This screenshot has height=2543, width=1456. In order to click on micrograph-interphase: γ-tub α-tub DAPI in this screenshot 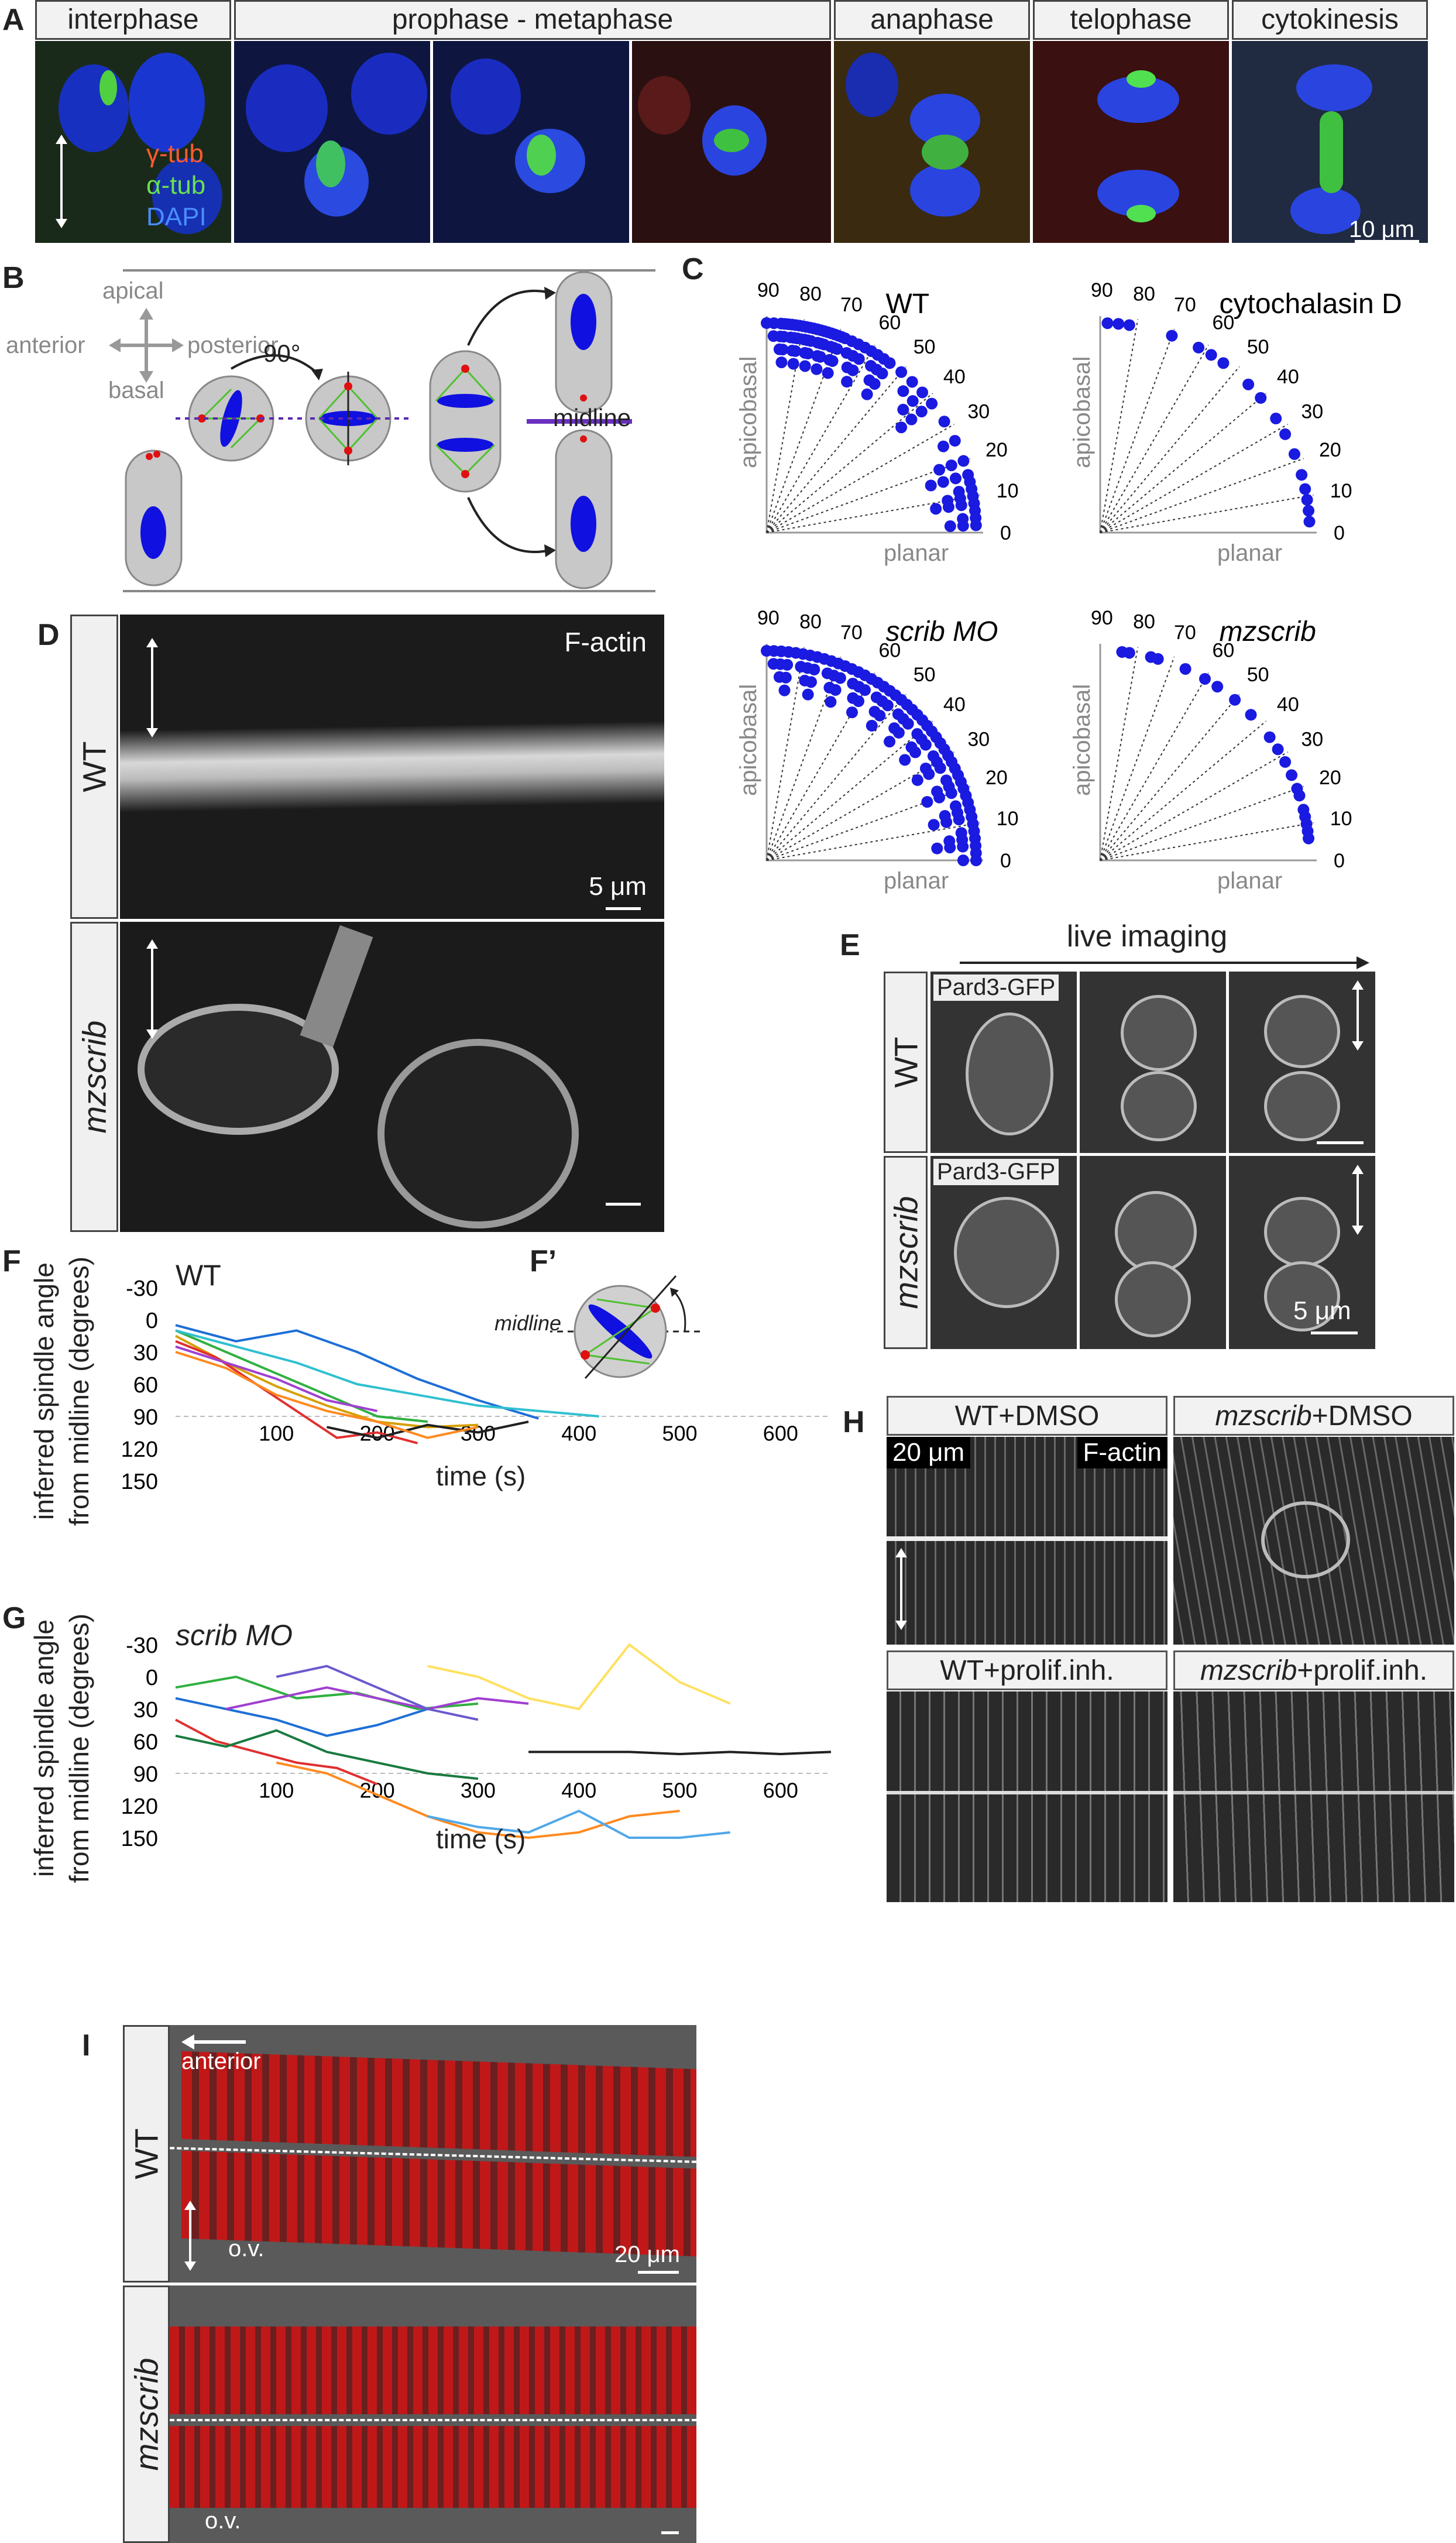, I will do `click(133, 142)`.